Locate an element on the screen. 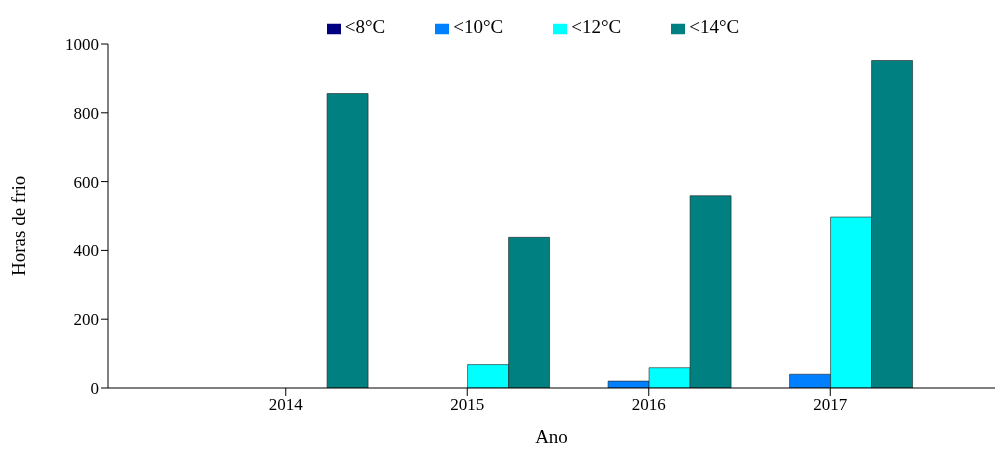 Image resolution: width=1003 pixels, height=450 pixels. bar is located at coordinates (347, 240).